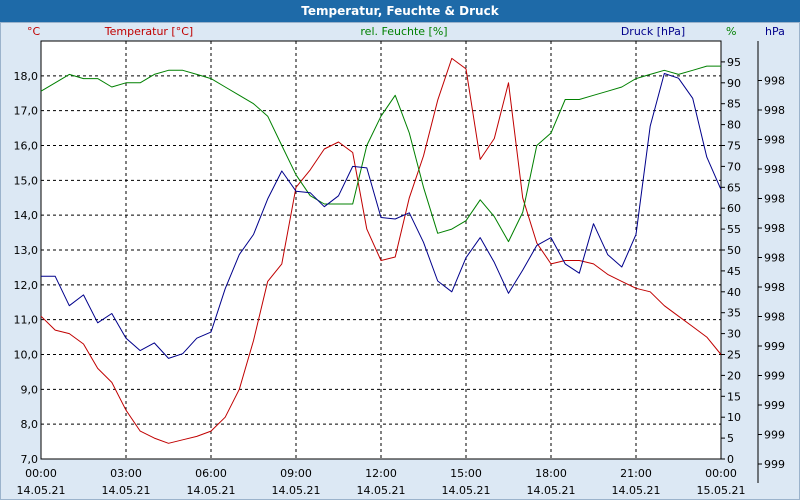 The height and width of the screenshot is (503, 800). I want to click on humidity-tick-label: 85, so click(734, 104).